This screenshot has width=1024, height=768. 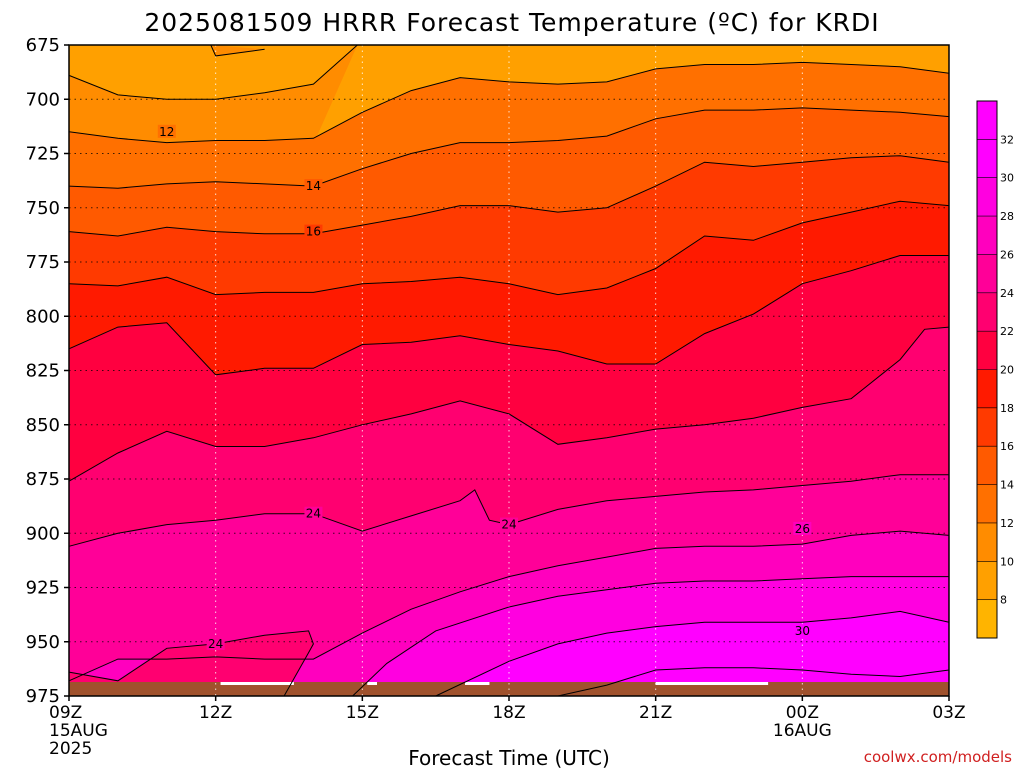 What do you see at coordinates (43, 533) in the screenshot?
I see `y-tick-label: 900` at bounding box center [43, 533].